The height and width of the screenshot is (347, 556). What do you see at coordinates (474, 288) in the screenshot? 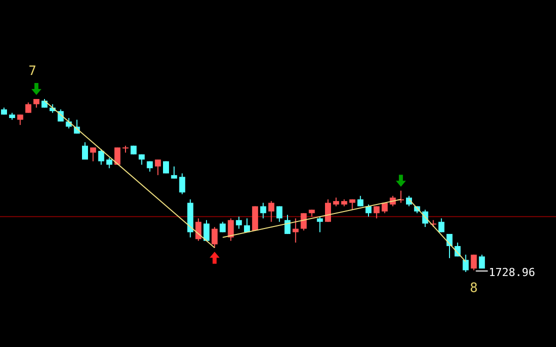
I see `text: 8` at bounding box center [474, 288].